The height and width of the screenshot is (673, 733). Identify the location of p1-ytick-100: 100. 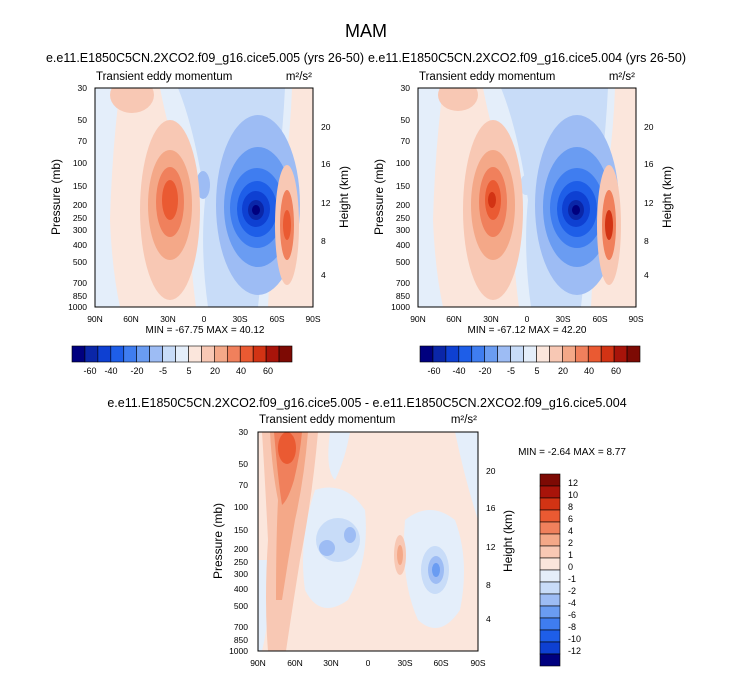
(80, 163).